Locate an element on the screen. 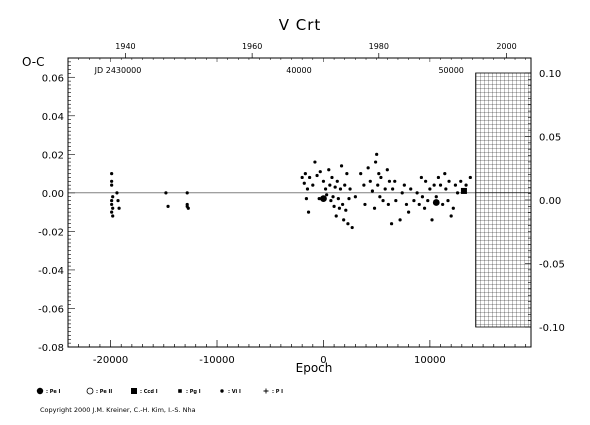 This screenshot has height=425, width=590. legend-label: : Ccd I is located at coordinates (149, 392).